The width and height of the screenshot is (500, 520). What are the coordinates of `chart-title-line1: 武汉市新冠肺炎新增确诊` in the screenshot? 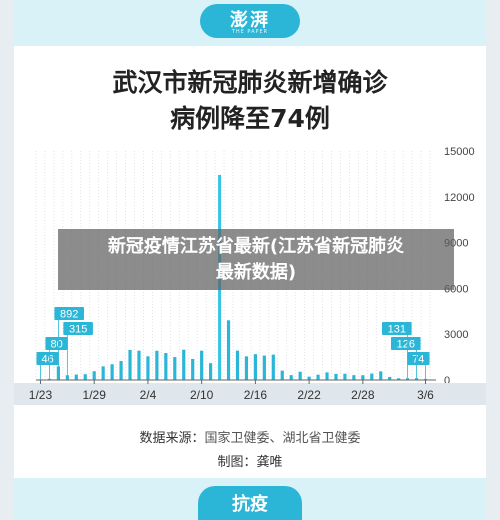 It's located at (250, 82).